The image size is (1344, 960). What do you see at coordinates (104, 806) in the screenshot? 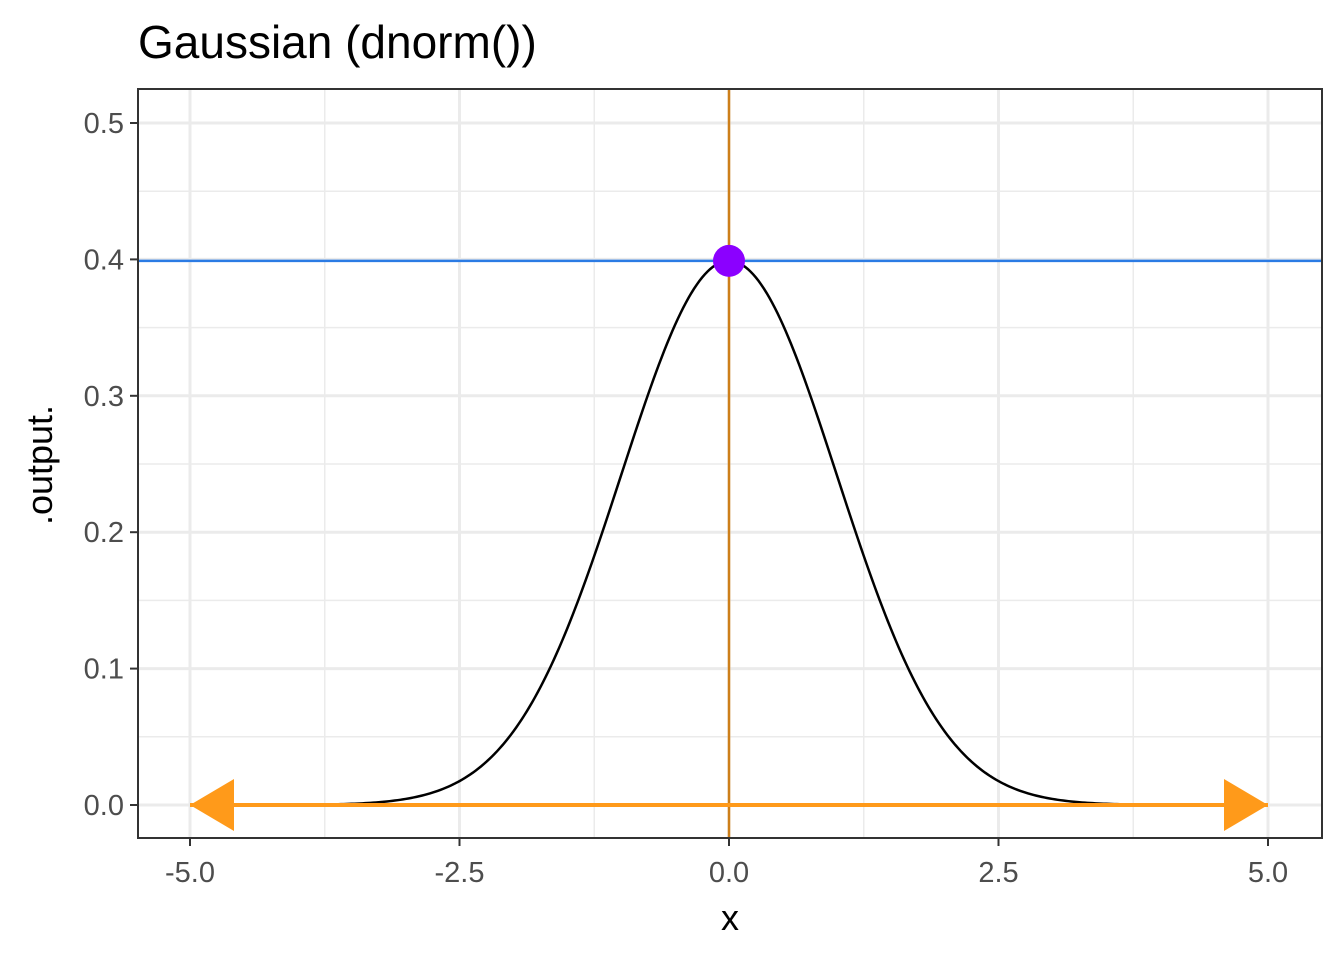
I see `y-tick-label: 0.0` at bounding box center [104, 806].